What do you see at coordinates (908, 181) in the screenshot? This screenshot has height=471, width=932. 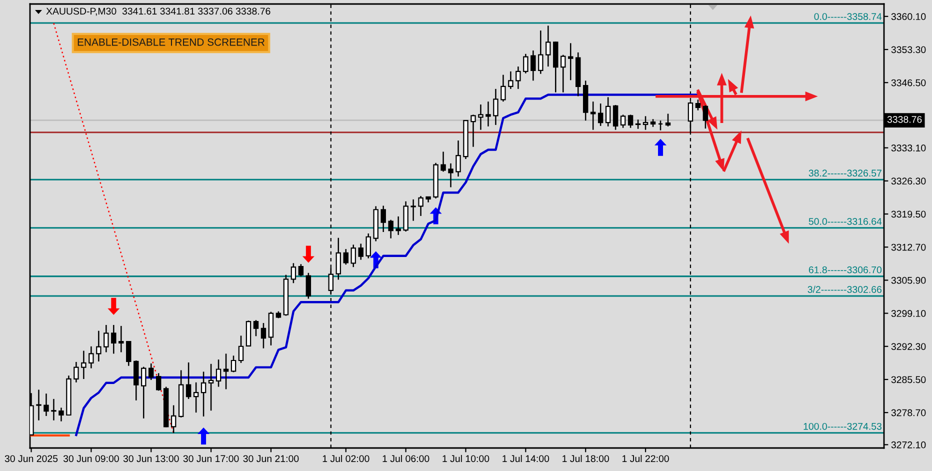 I see `y-tick-label: 3326.30` at bounding box center [908, 181].